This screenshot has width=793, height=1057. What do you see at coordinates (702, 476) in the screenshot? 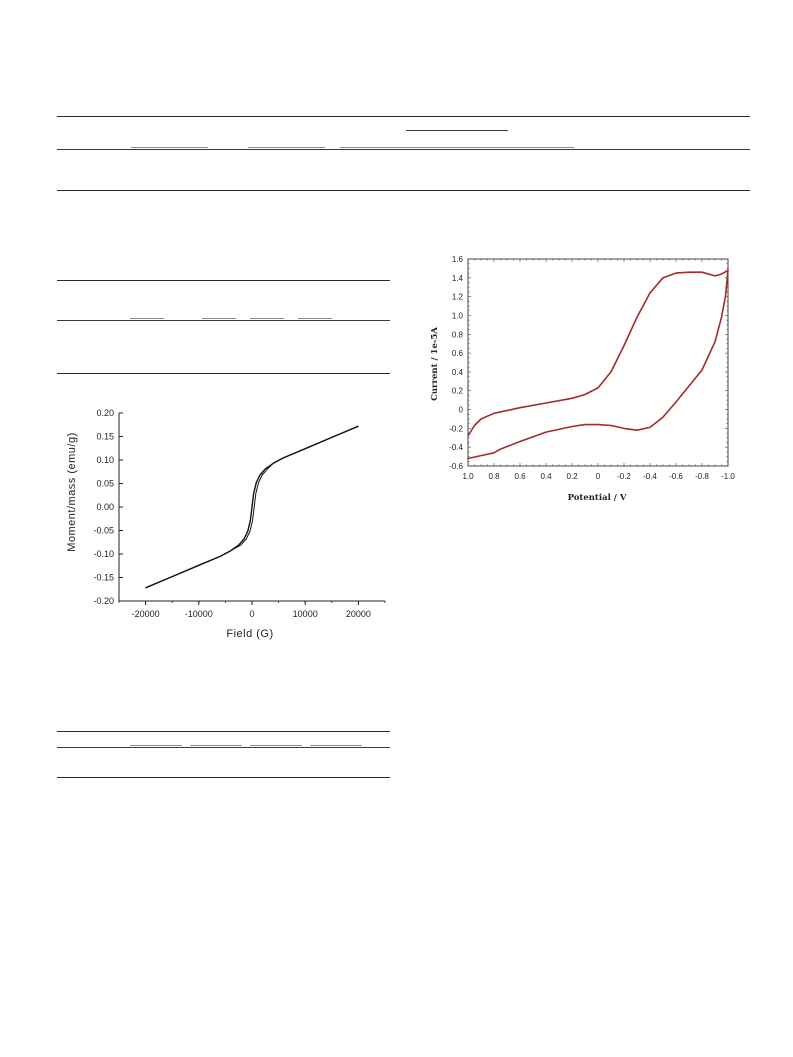
I see `voltammogram-x-tick-label: -0.8` at bounding box center [702, 476].